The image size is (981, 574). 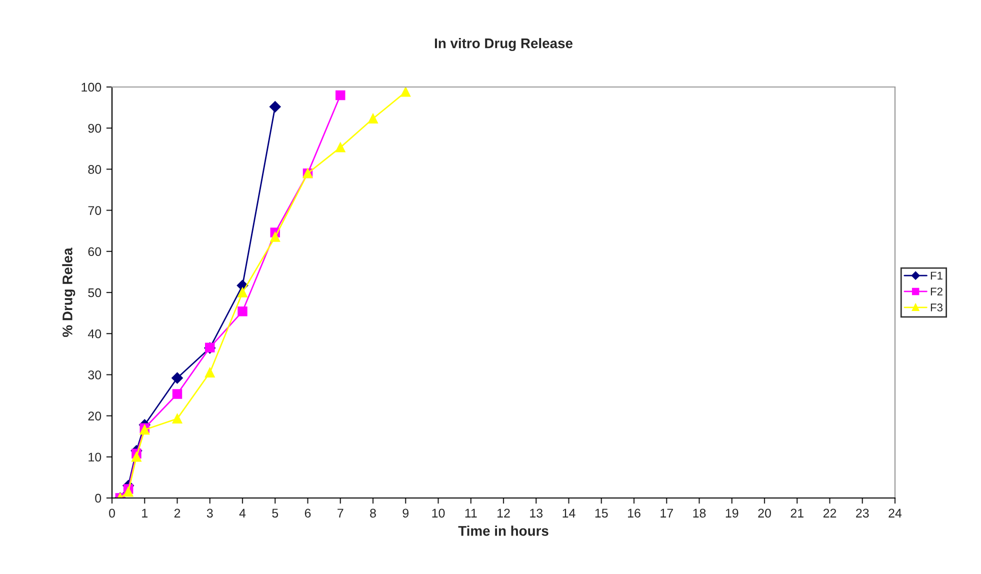 I want to click on x-tick-label: 15, so click(x=601, y=513).